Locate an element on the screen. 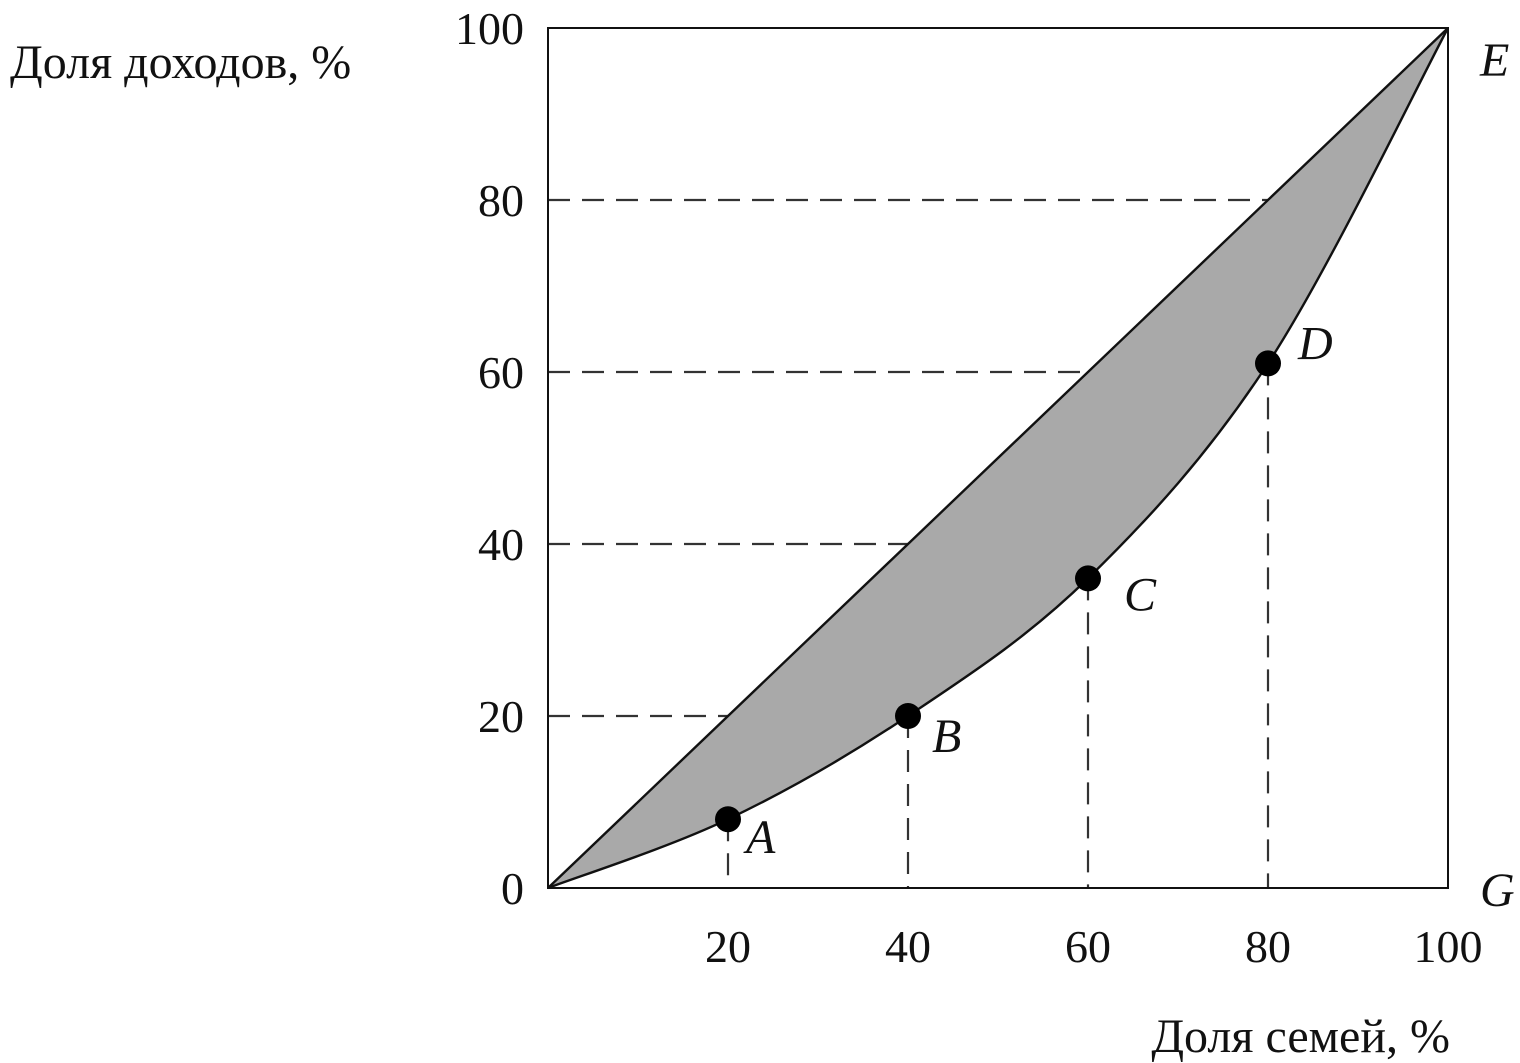 The image size is (1520, 1063). y-axis-title: Доля доходов, % is located at coordinates (180, 62).